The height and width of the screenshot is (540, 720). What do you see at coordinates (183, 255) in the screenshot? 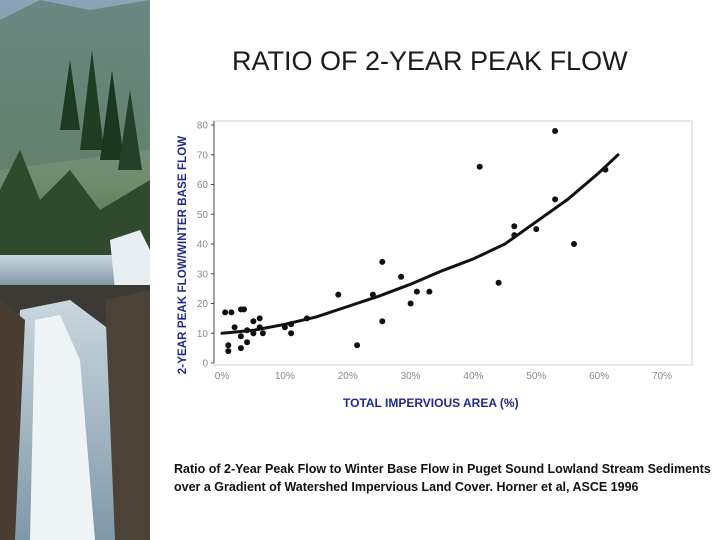
I see `y-axis-label: 2-YEAR PEAK FLOW/WINTER BASE FLOW` at bounding box center [183, 255].